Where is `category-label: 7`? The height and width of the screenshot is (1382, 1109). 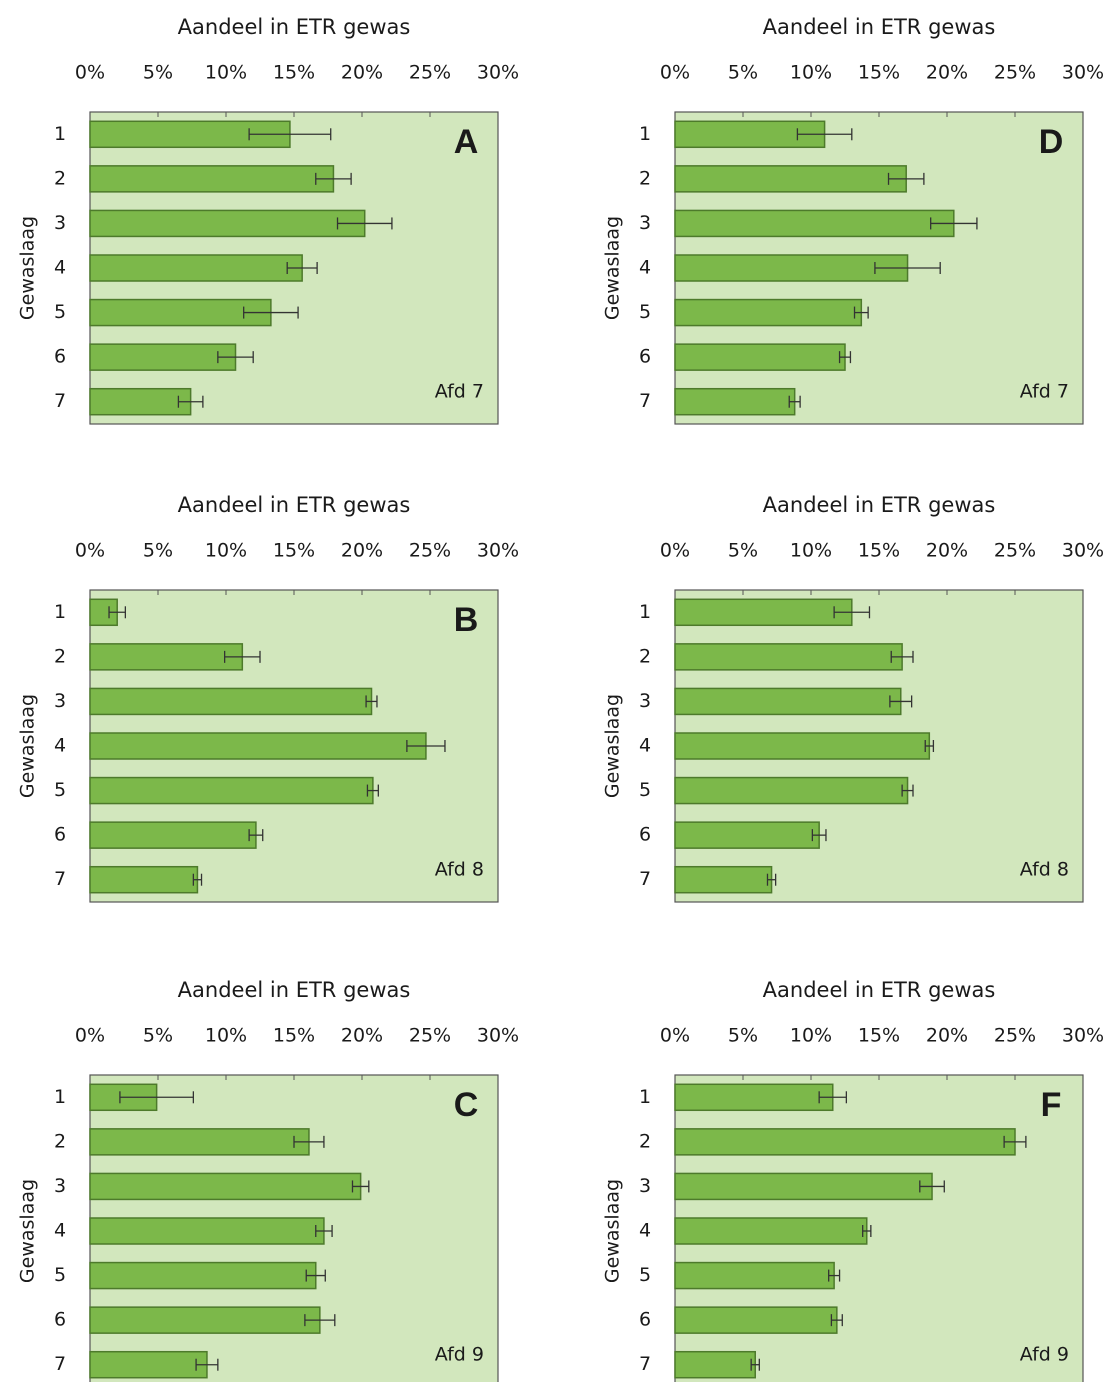
category-label: 7 is located at coordinates (60, 401).